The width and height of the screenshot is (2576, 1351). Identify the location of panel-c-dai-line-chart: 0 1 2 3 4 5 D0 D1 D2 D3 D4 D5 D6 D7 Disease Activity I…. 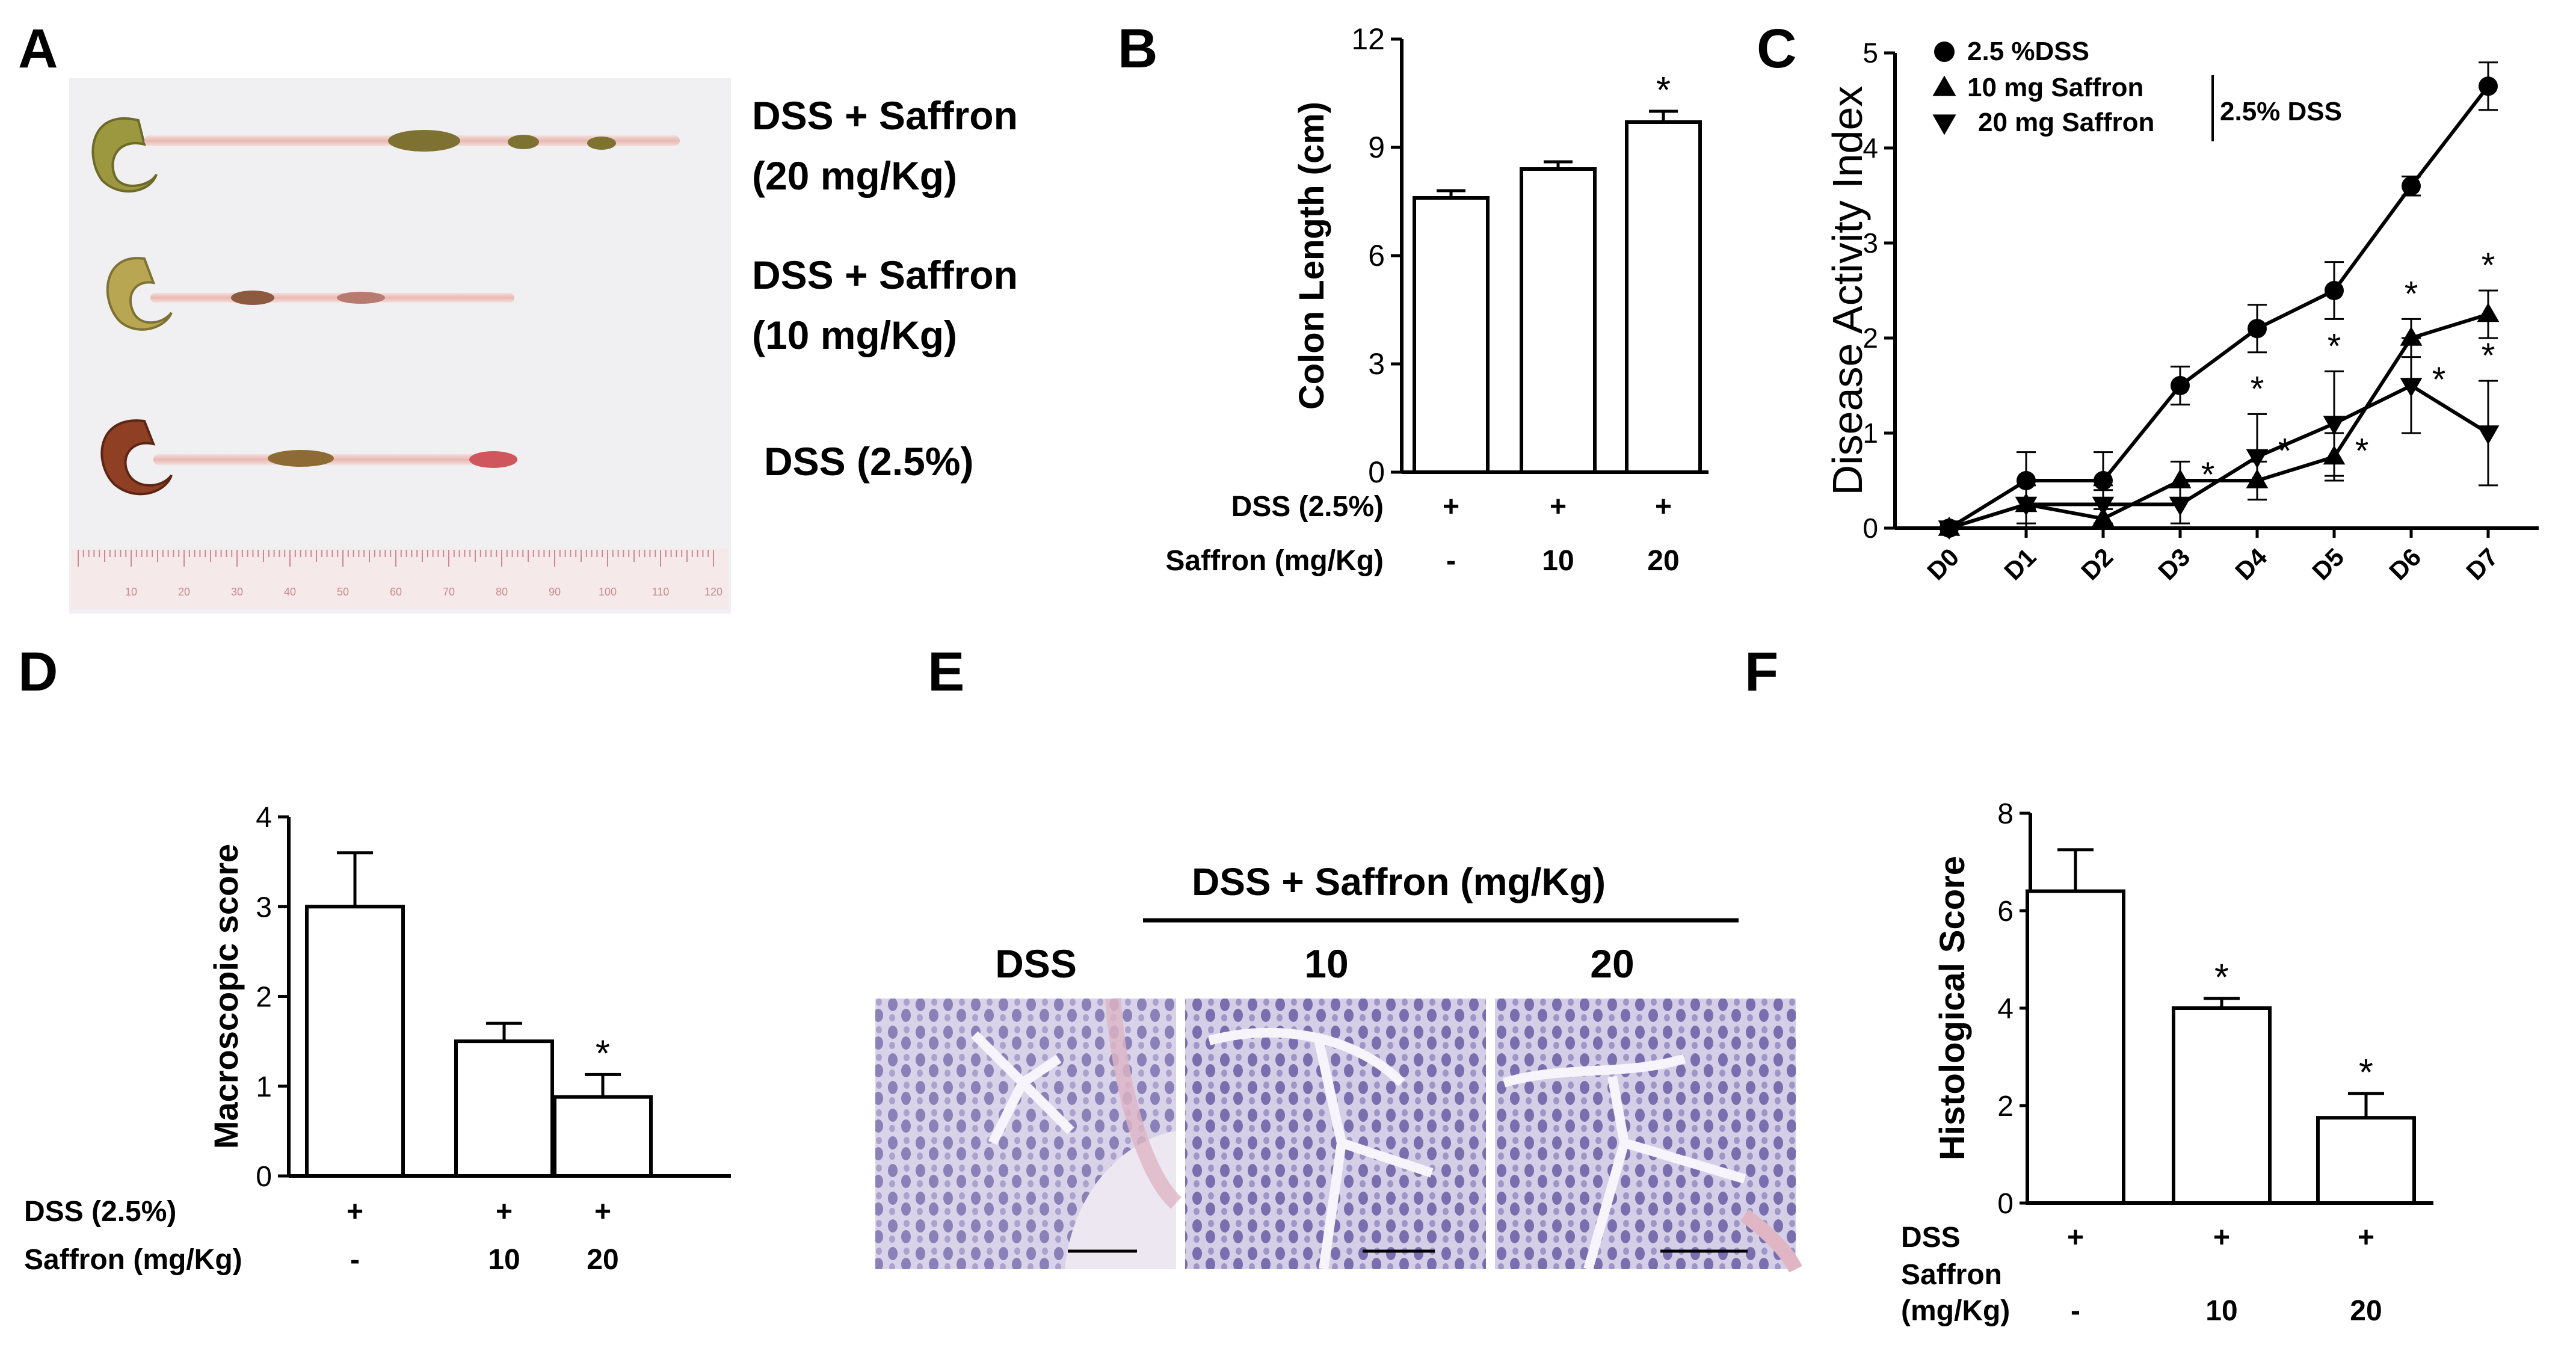
(2181, 311).